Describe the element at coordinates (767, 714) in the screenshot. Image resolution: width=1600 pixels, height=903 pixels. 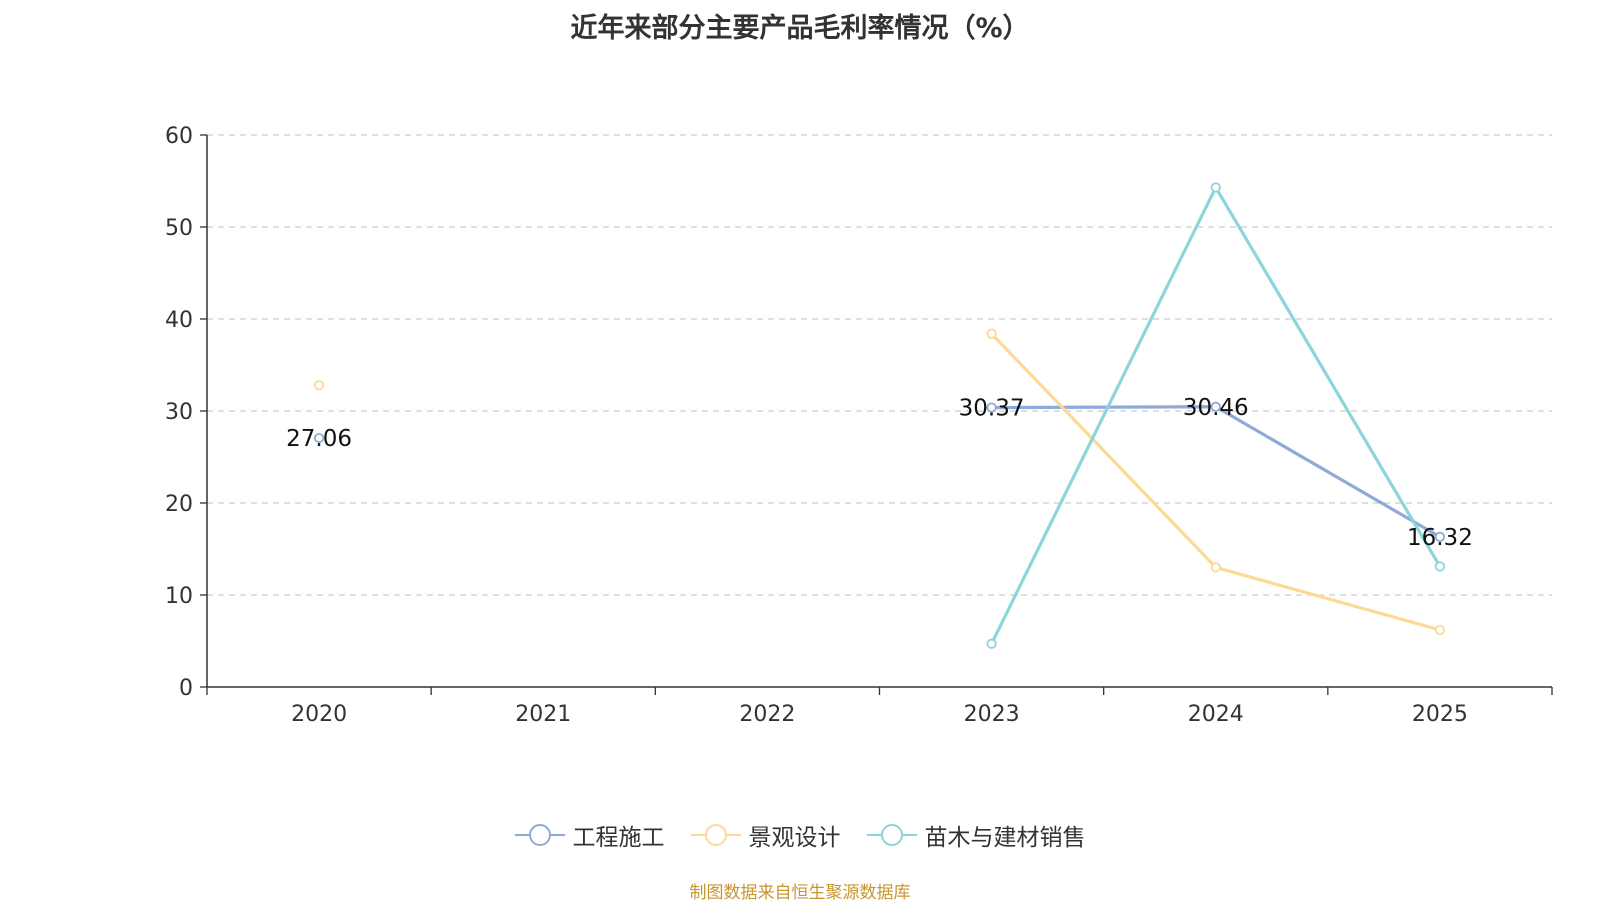
I see `x-tick-label-2022: 2022` at that location.